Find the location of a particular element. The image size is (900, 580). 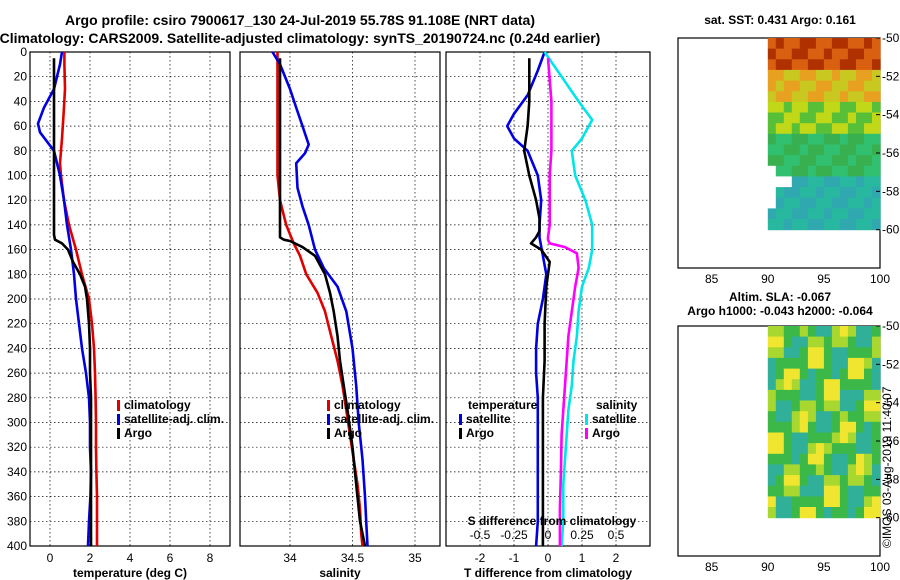

depth-tick-label: 80 is located at coordinates (21, 151).